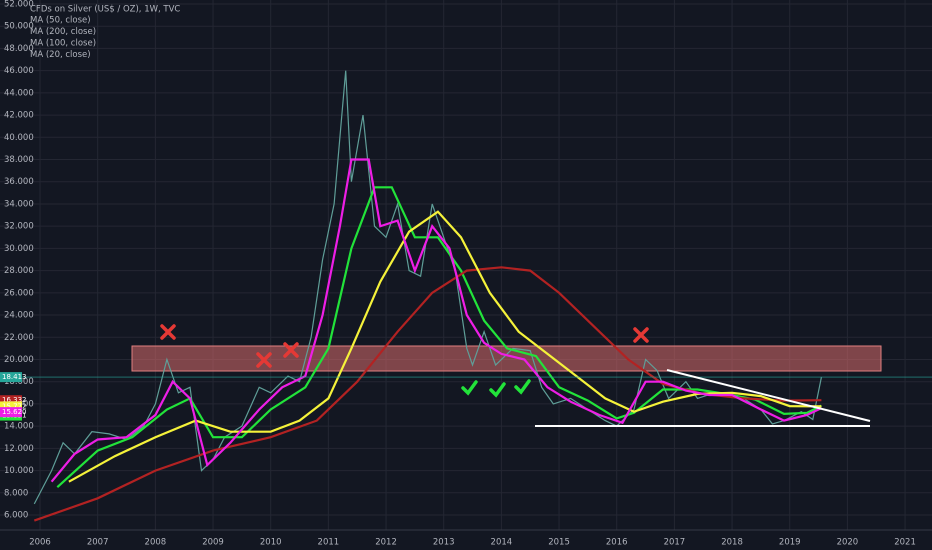 This screenshot has width=932, height=550. What do you see at coordinates (617, 543) in the screenshot?
I see `x-tick-label: 2016` at bounding box center [617, 543].